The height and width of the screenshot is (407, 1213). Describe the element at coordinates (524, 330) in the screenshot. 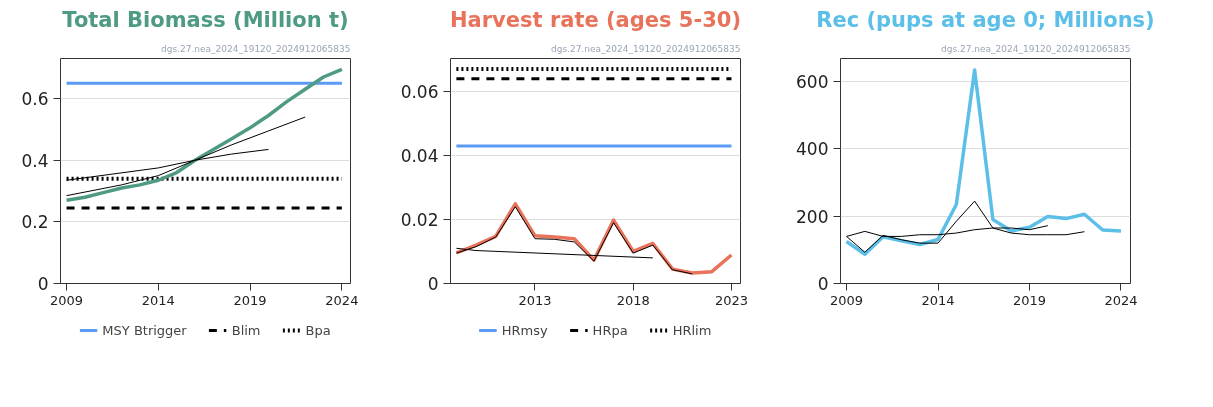

I see `legend-label: HRmsy` at that location.